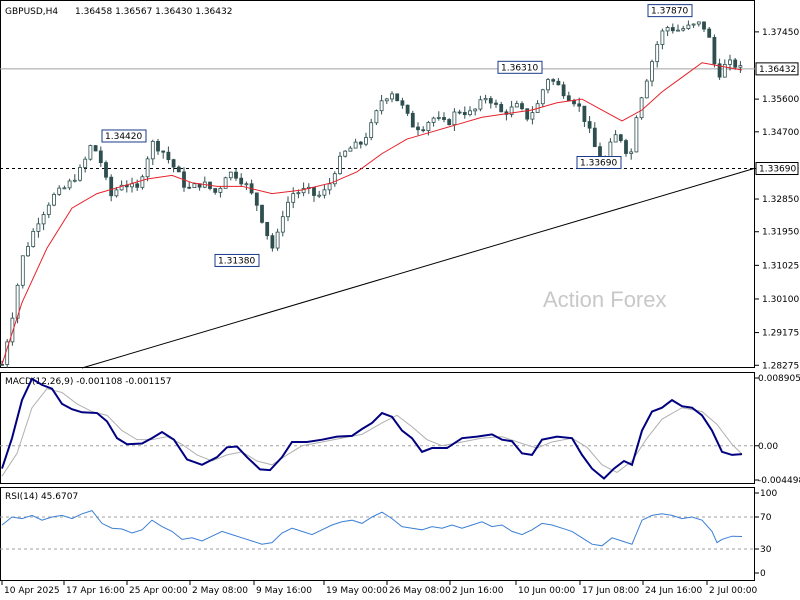  What do you see at coordinates (284, 591) in the screenshot?
I see `time-tick-label: 9 May 16:00` at bounding box center [284, 591].